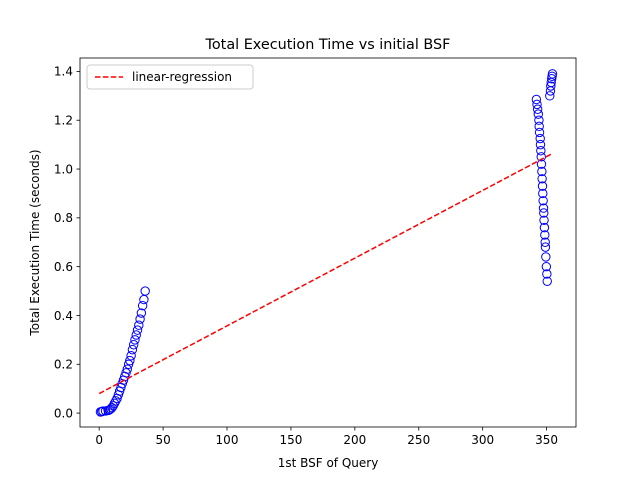 The height and width of the screenshot is (484, 640). What do you see at coordinates (63, 316) in the screenshot?
I see `y-tick-label: 0.4` at bounding box center [63, 316].